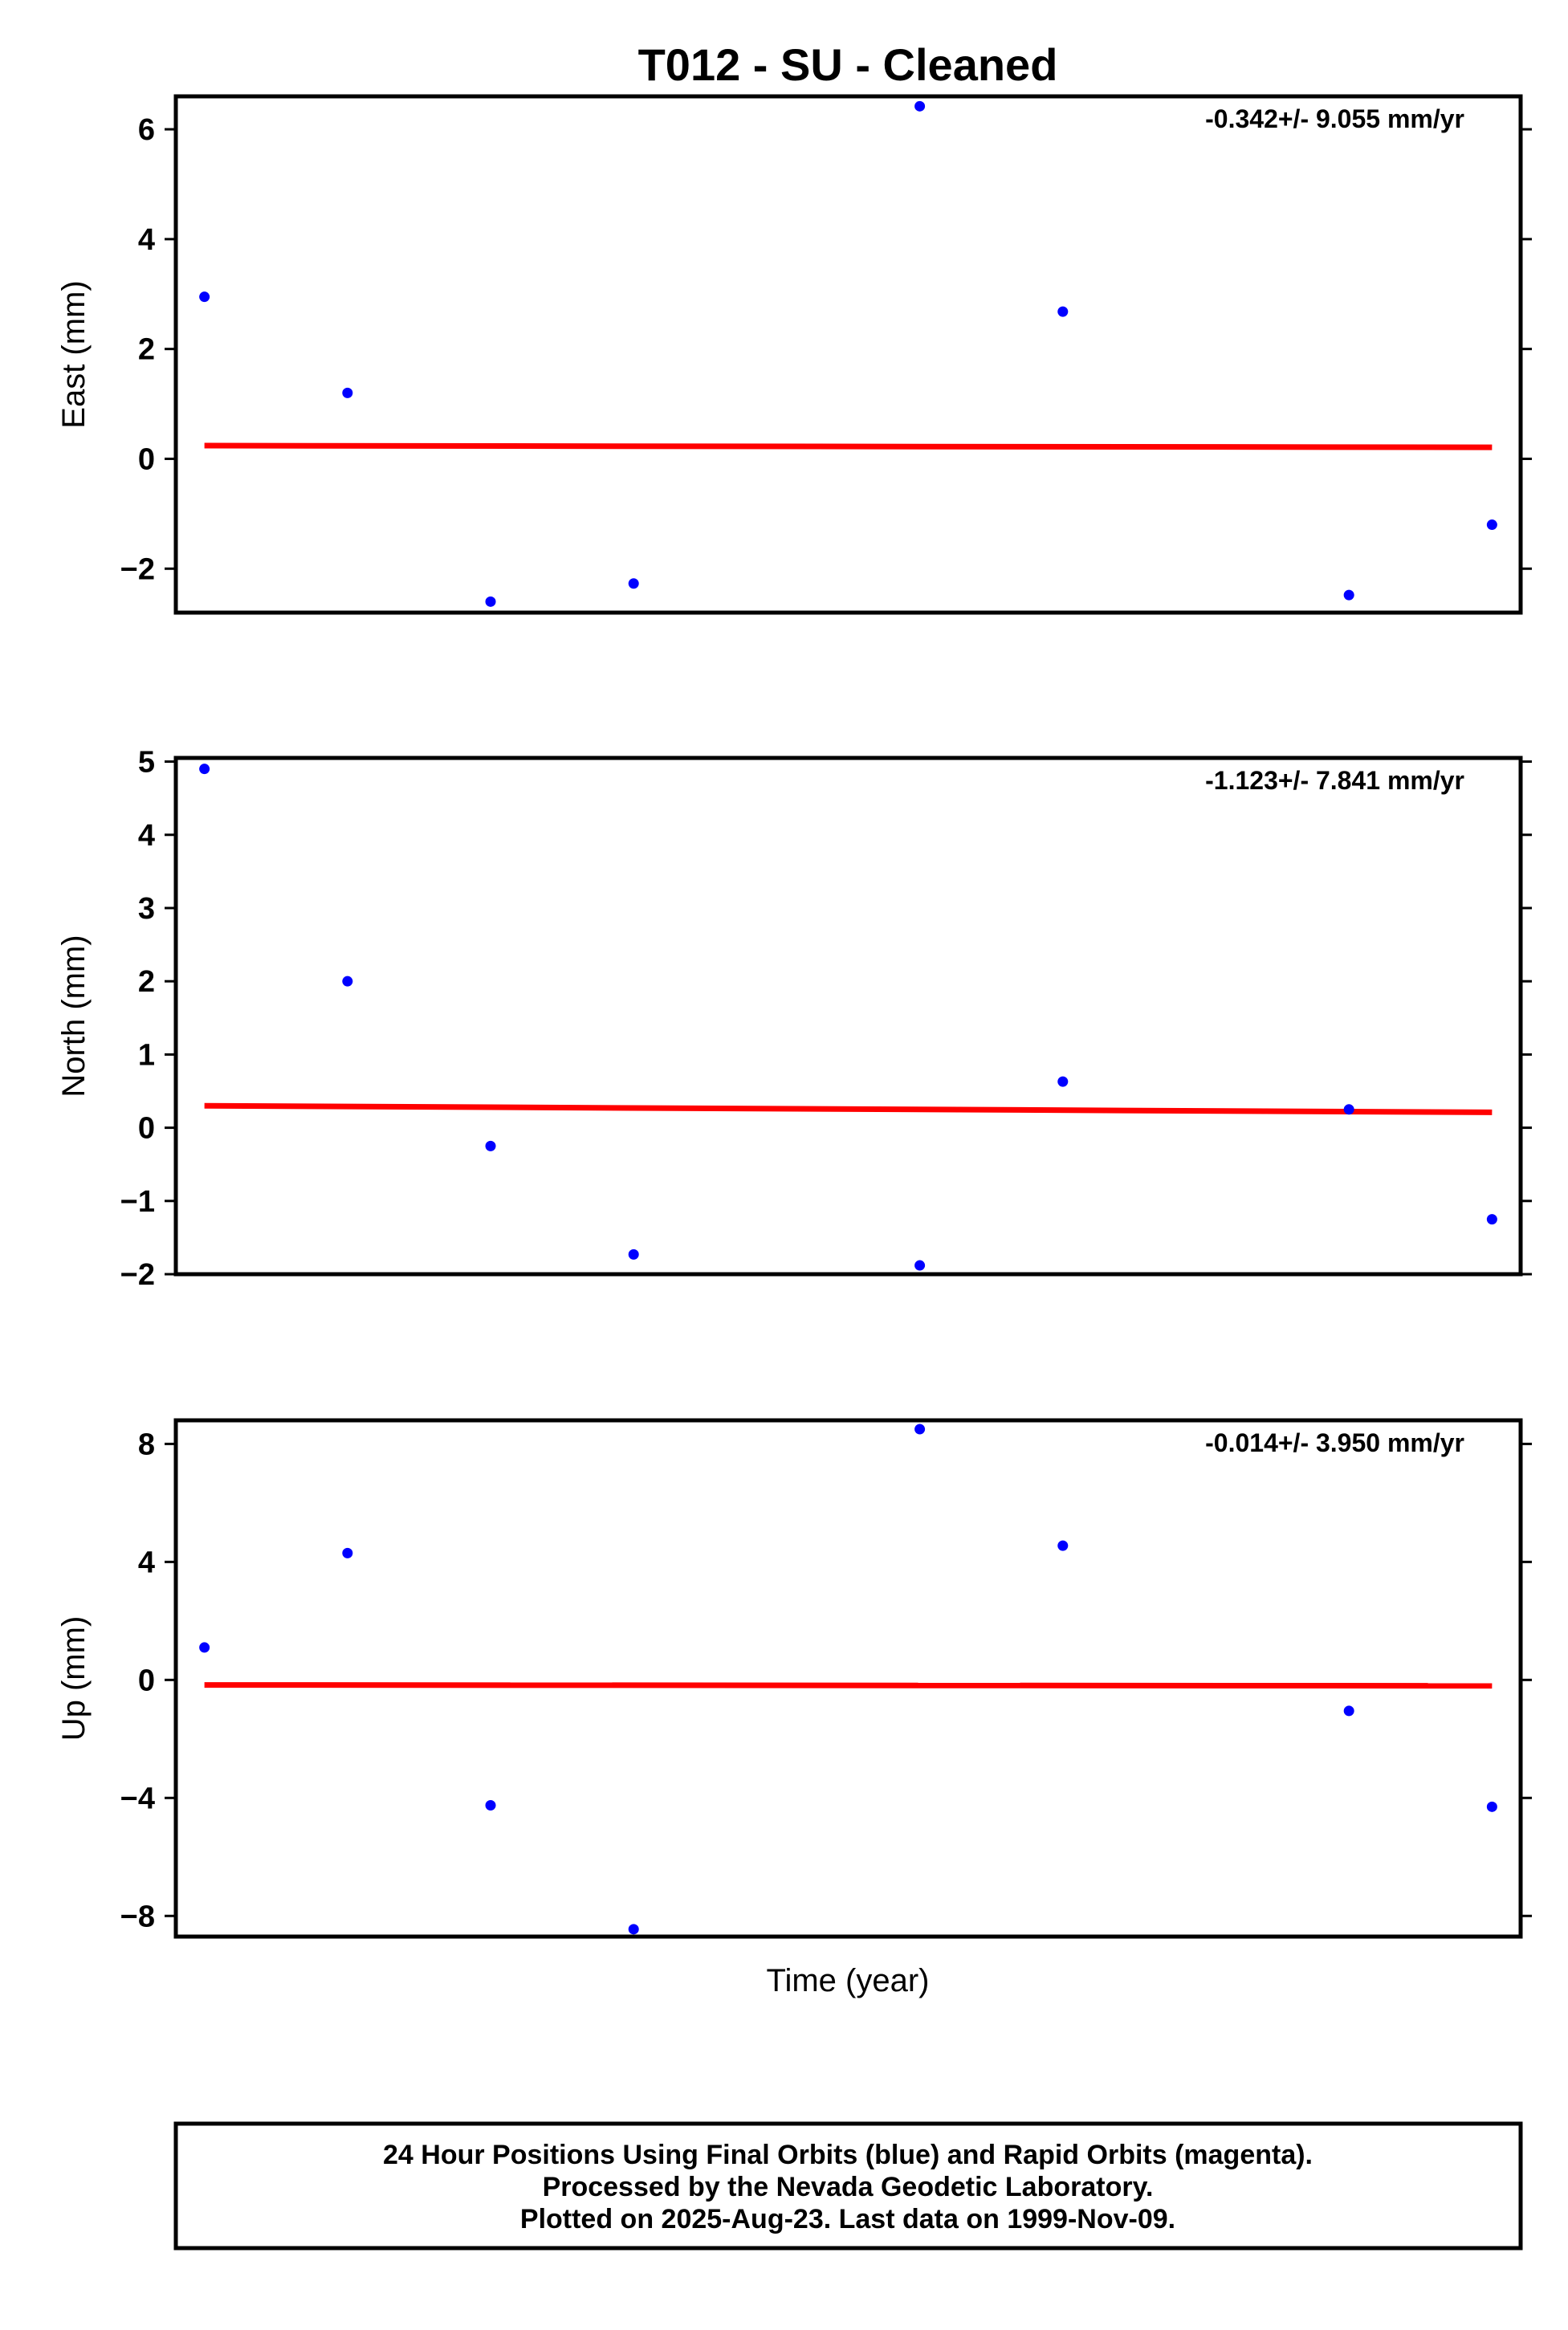 Image resolution: width=1568 pixels, height=2330 pixels. Describe the element at coordinates (146, 1680) in the screenshot. I see `up-y-tick-label: 0` at that location.